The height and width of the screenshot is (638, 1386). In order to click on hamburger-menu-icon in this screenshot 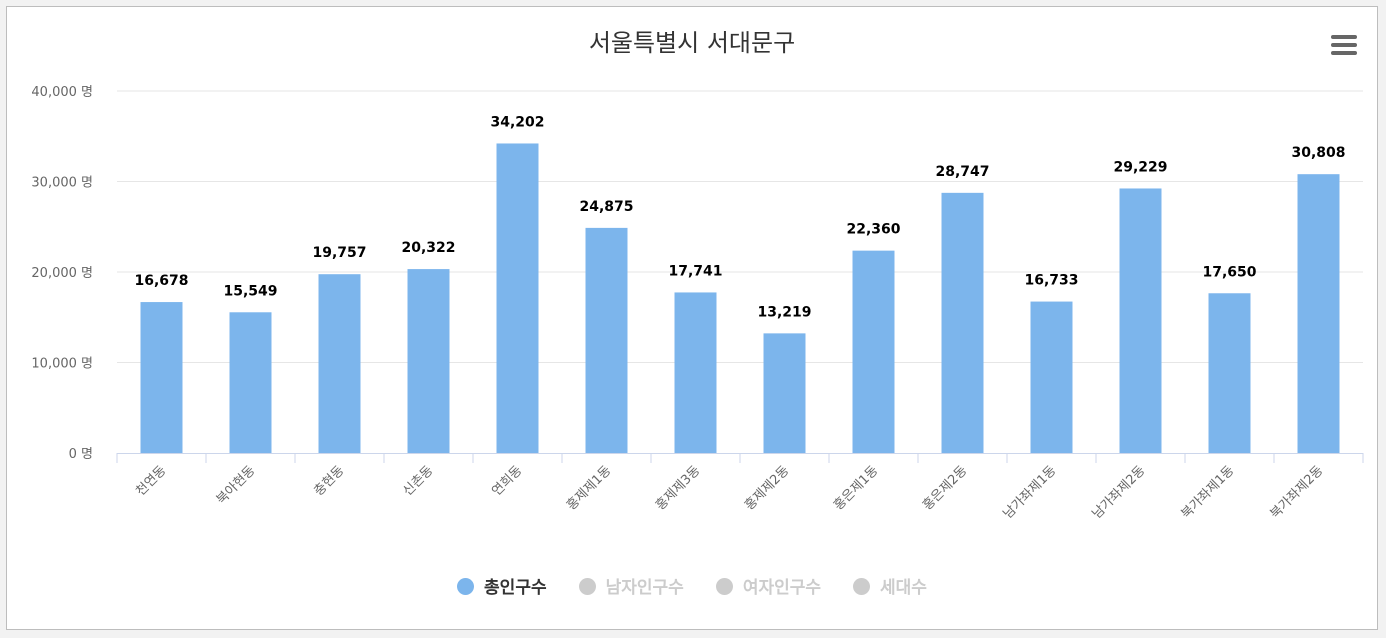, I will do `click(1344, 46)`.